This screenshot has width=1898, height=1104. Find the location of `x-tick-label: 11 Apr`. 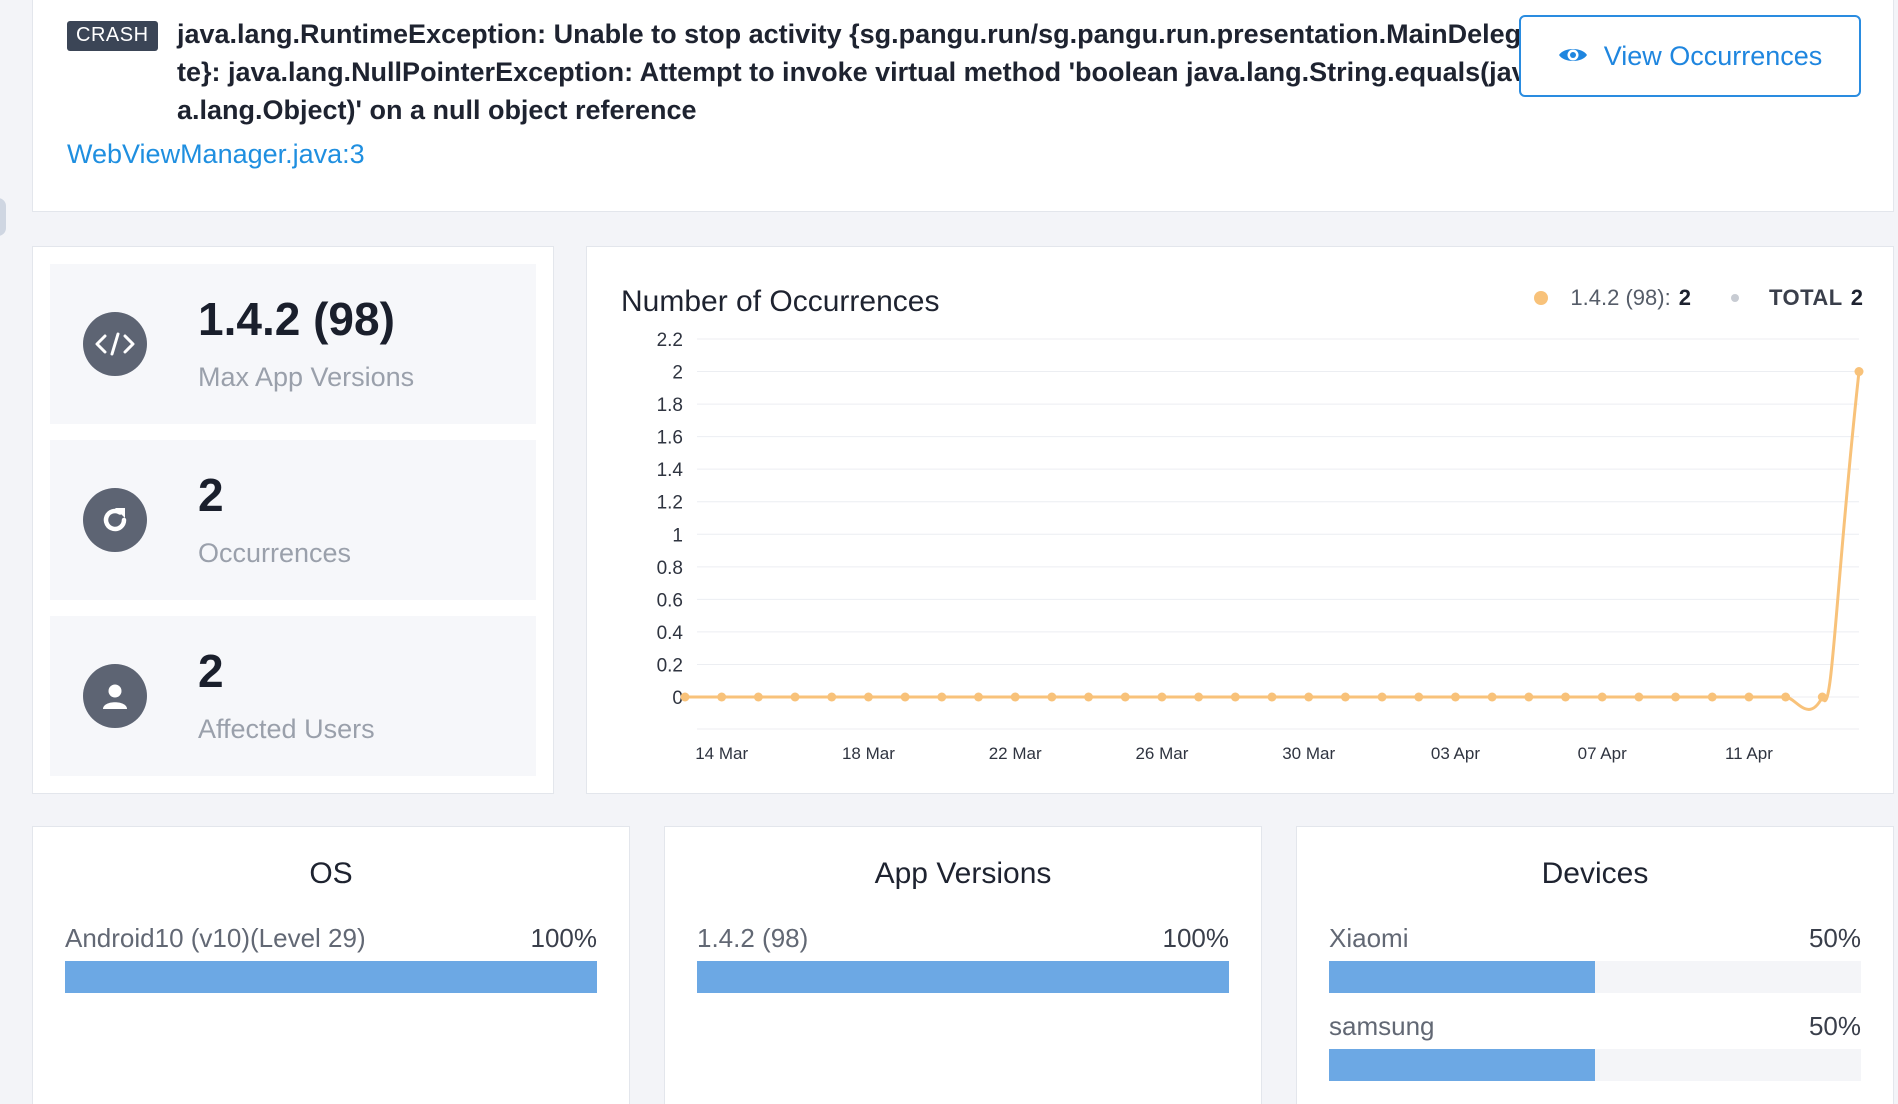

x-tick-label: 11 Apr is located at coordinates (1749, 753).